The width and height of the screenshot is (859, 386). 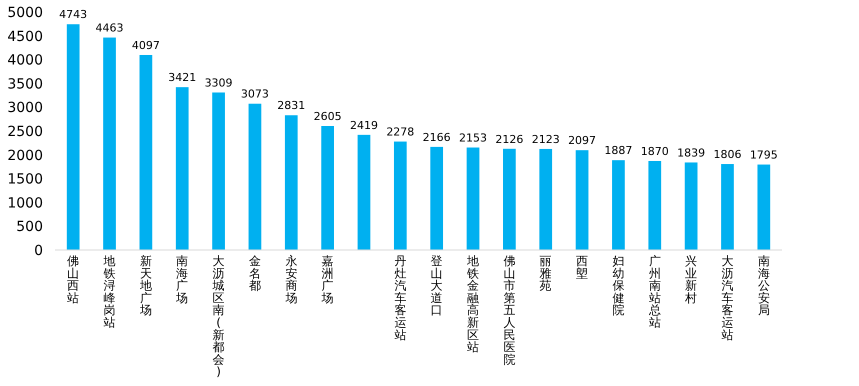 I want to click on x-tick-label: 登山大道口, so click(x=436, y=286).